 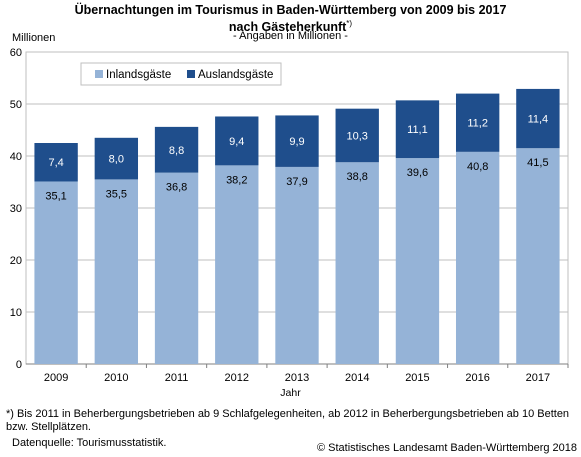 I want to click on legend-label-auslandsgaeste: Auslandsgäste, so click(x=235, y=75).